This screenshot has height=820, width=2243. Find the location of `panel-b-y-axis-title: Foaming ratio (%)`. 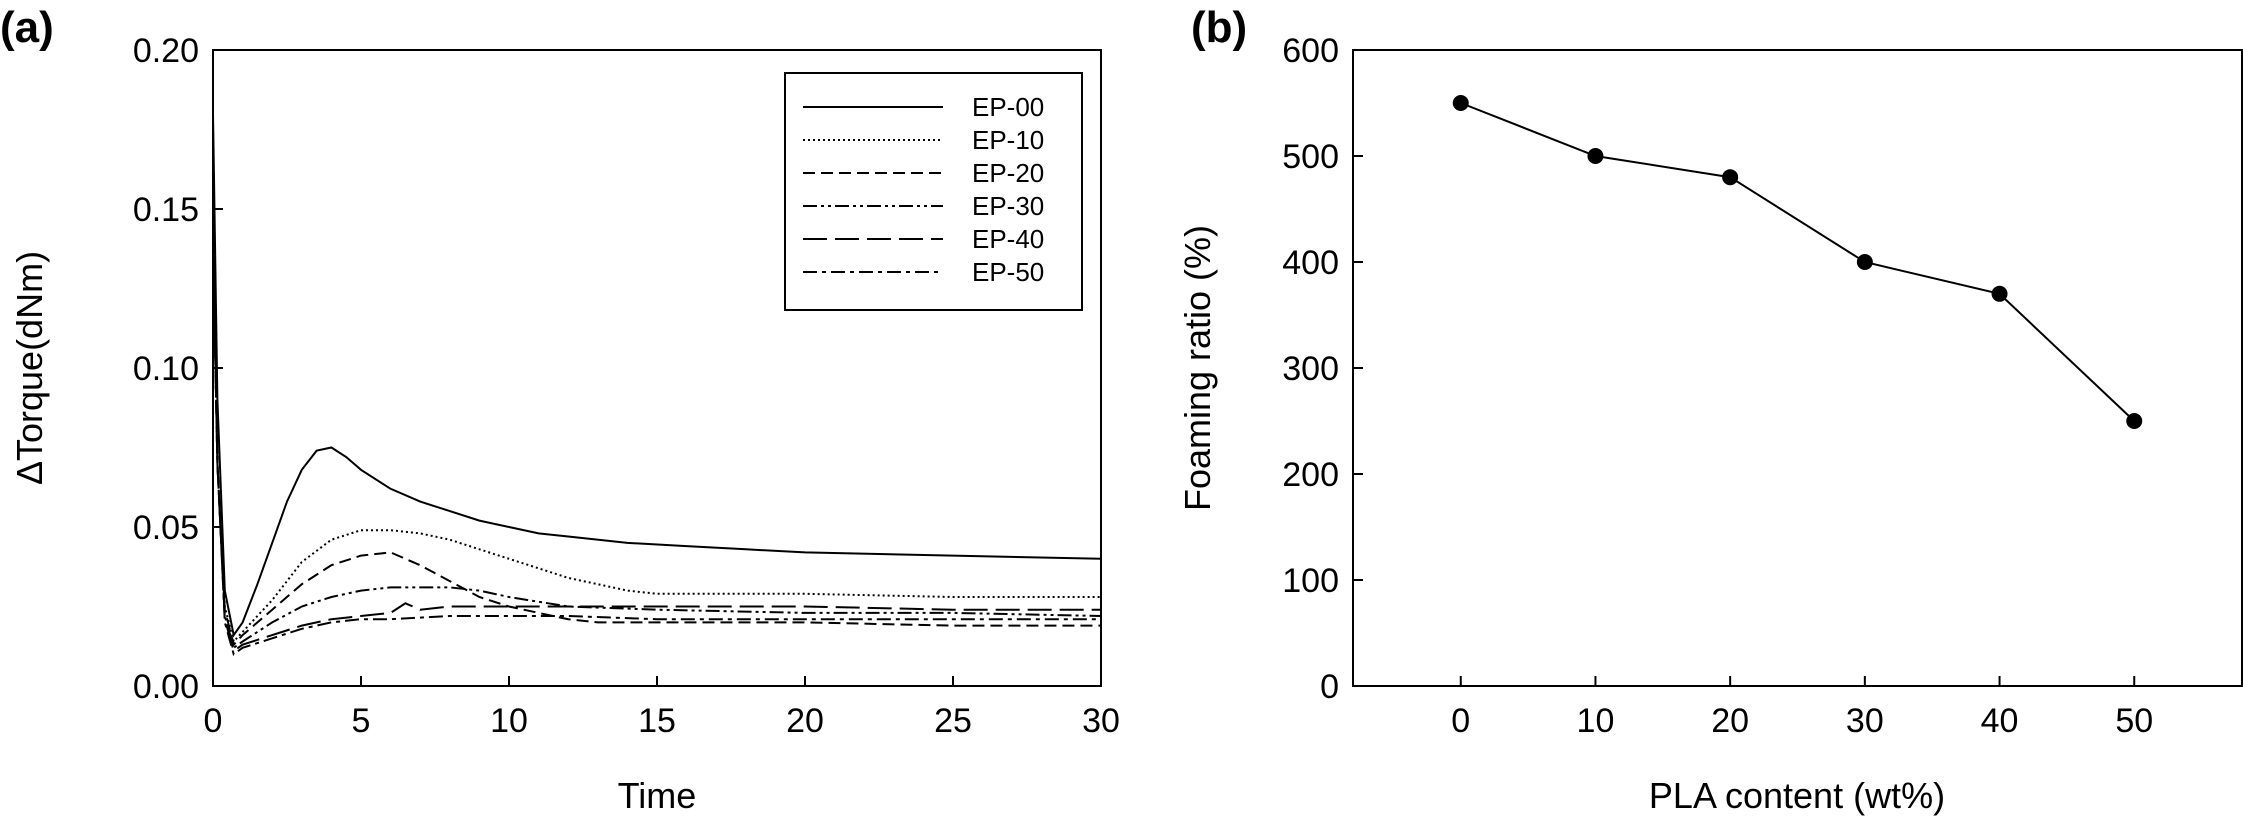

panel-b-y-axis-title: Foaming ratio (%) is located at coordinates (1197, 368).